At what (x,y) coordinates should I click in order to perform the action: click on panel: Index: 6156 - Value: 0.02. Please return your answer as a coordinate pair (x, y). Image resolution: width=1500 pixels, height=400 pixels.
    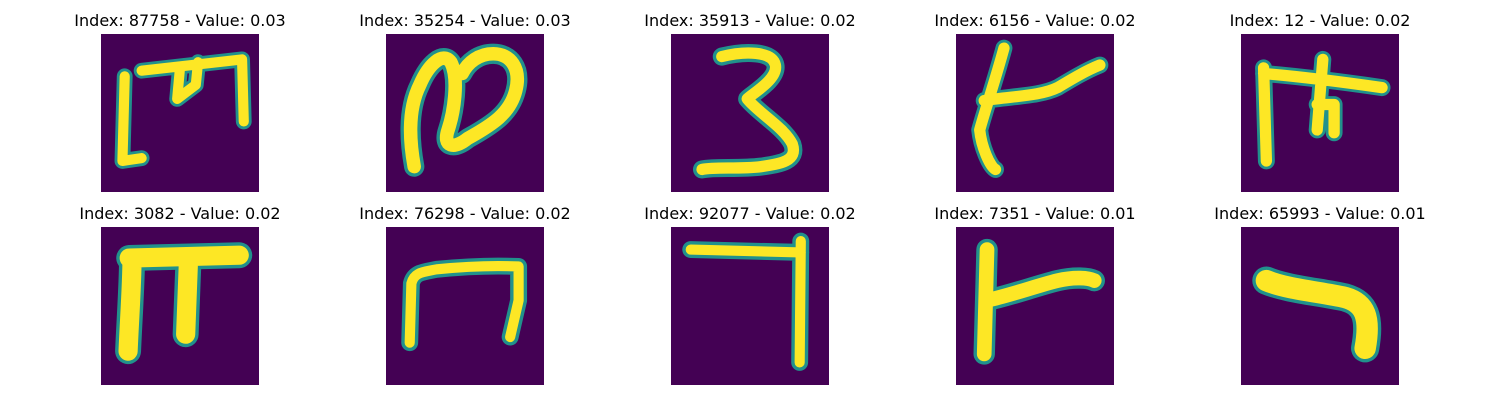
    Looking at the image, I should click on (1035, 96).